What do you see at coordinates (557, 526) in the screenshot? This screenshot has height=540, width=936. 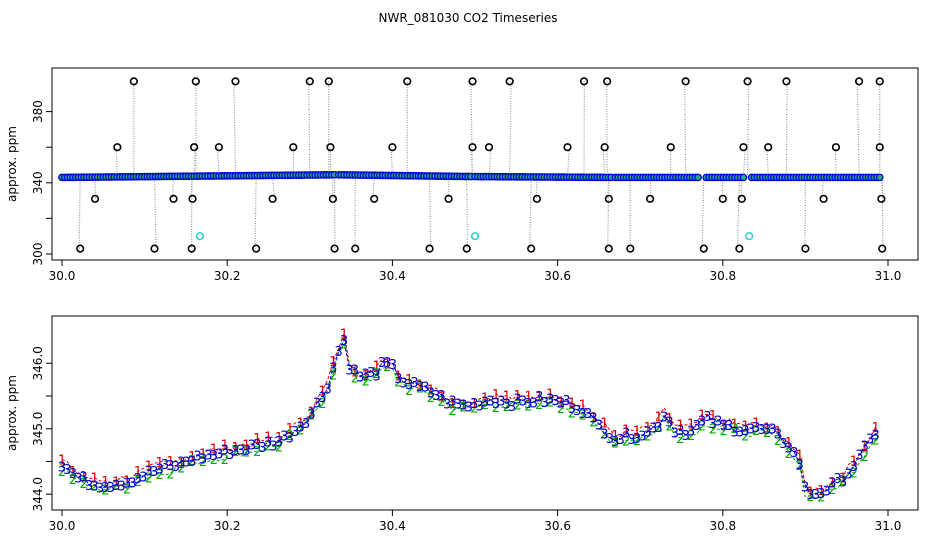 I see `x-tick-label: 30.6` at bounding box center [557, 526].